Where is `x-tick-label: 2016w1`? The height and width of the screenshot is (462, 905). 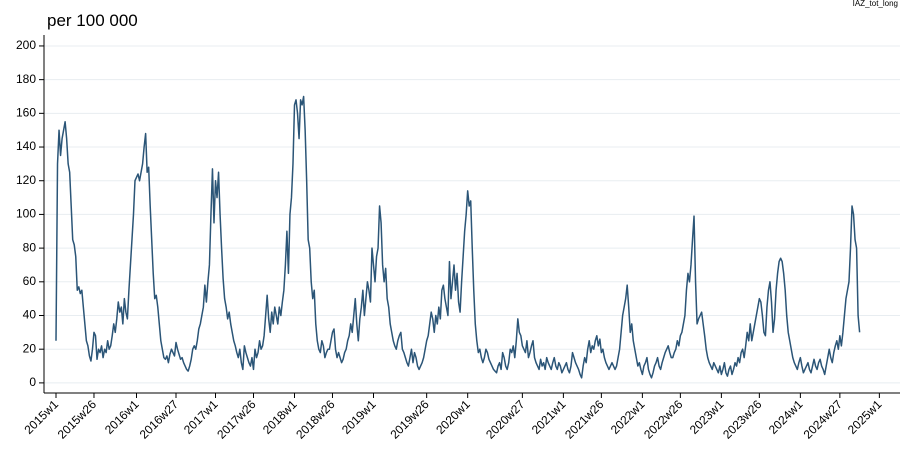
x-tick-label: 2016w1 is located at coordinates (122, 417).